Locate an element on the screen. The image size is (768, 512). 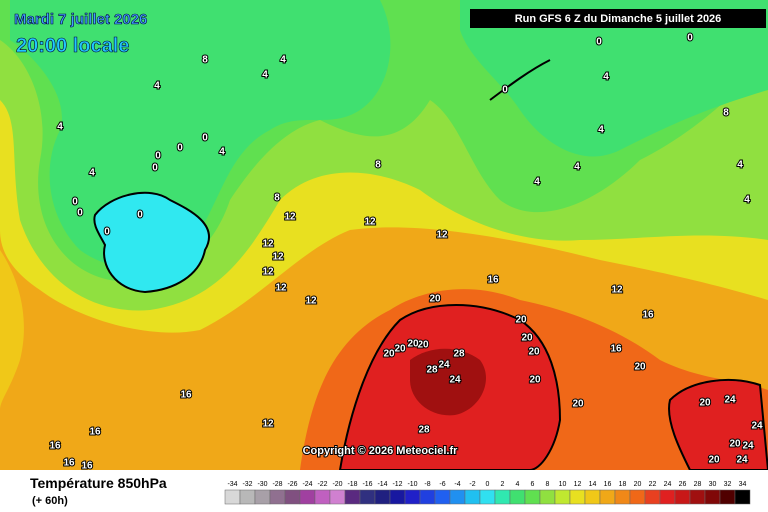
scale-label: -26 is located at coordinates (292, 484).